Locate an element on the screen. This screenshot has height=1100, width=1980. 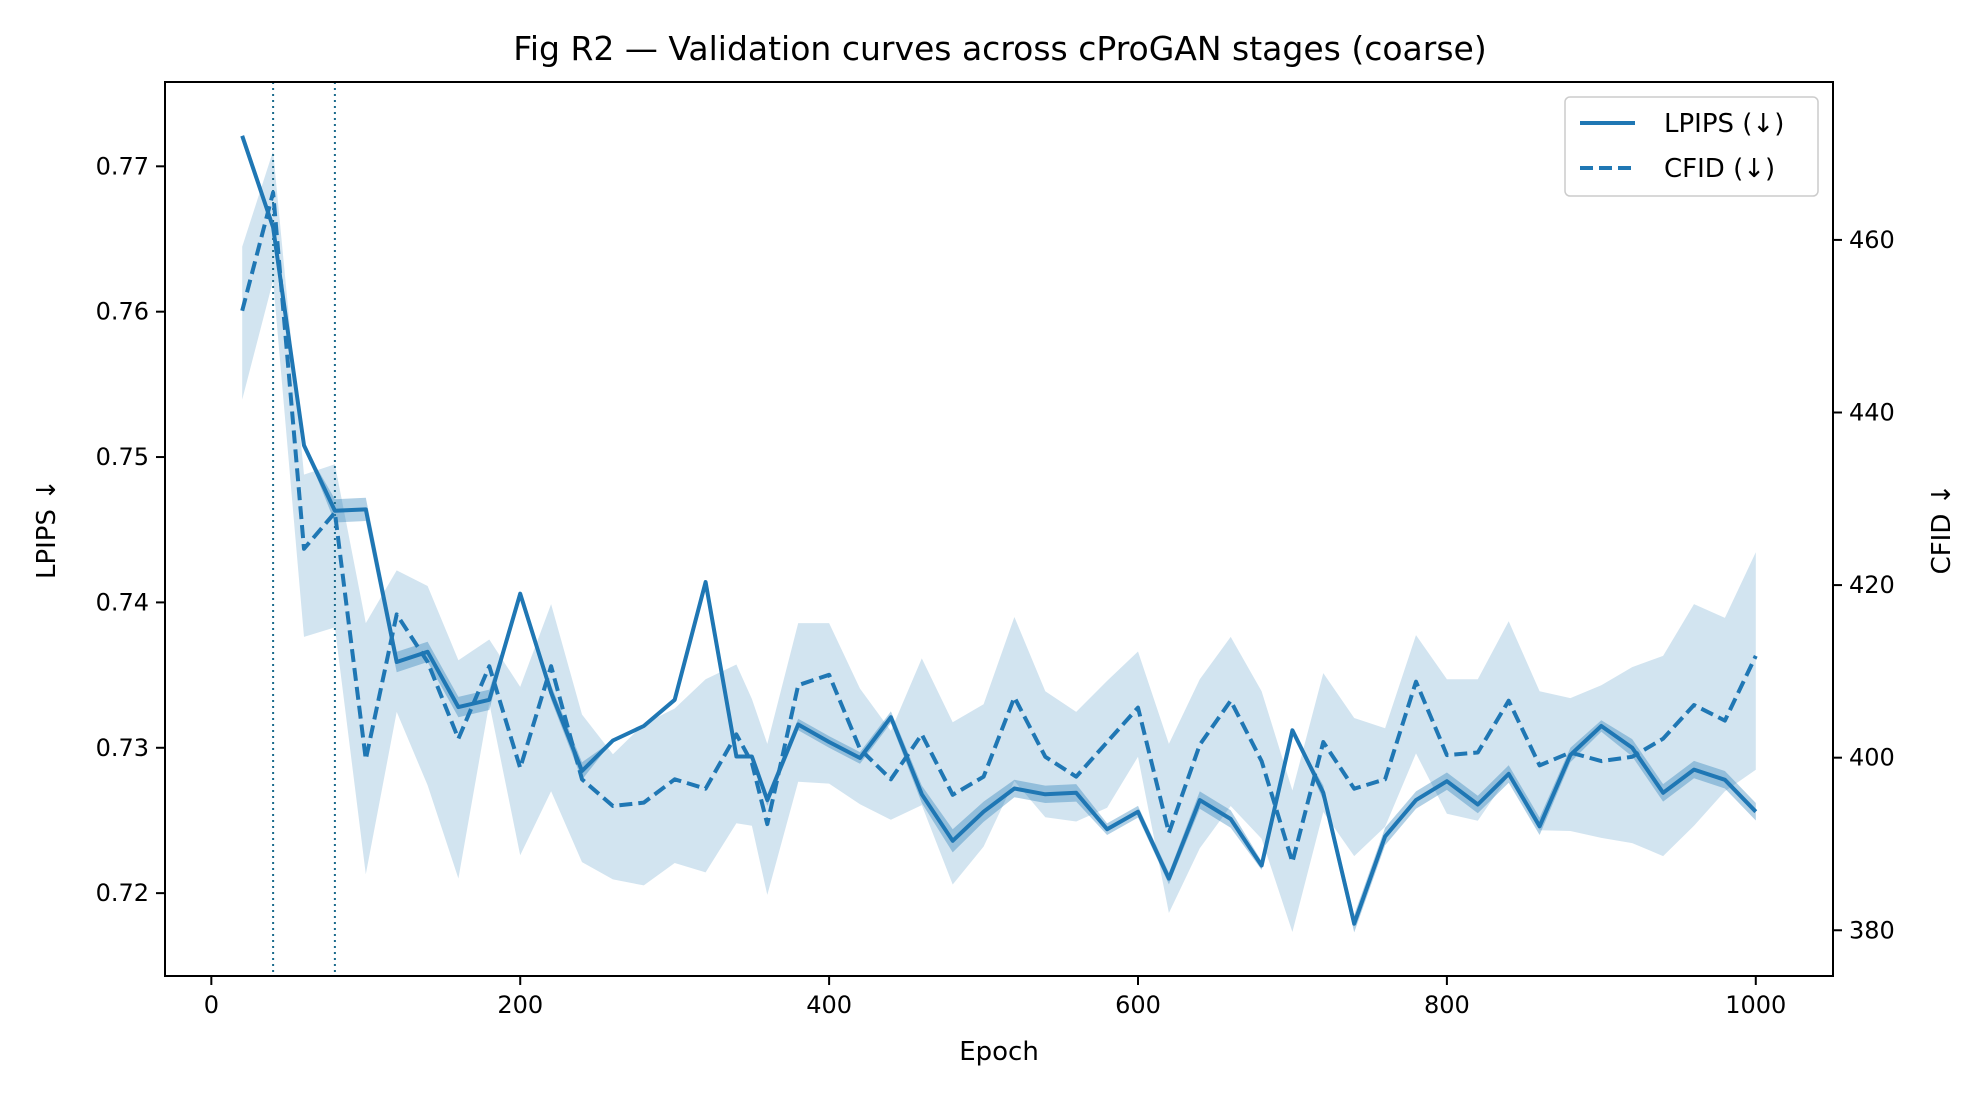
x-tick-label: 0 is located at coordinates (211, 1005).